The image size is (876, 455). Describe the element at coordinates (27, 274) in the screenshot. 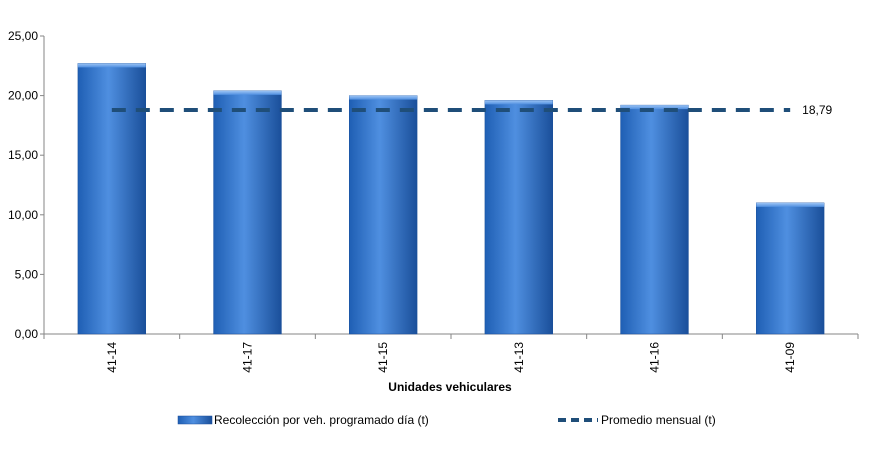

I see `y-tick-label: 5,00` at that location.